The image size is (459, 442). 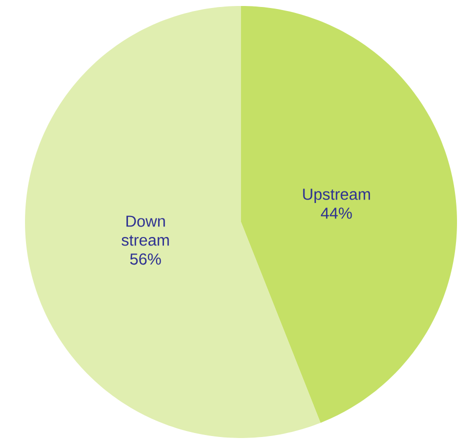 I want to click on data-label: 44%, so click(x=336, y=213).